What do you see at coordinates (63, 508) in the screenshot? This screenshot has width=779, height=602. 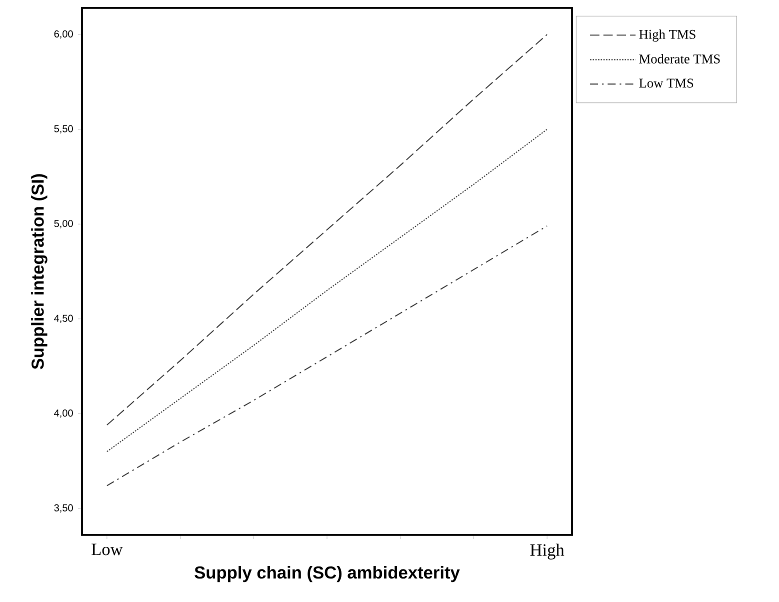 I see `y-tick-label: 3,50` at bounding box center [63, 508].